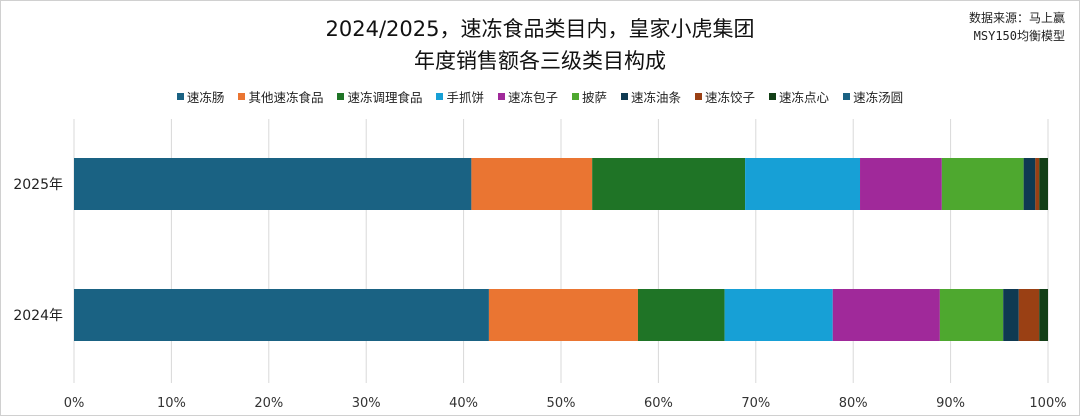 The image size is (1080, 416). Describe the element at coordinates (804, 97) in the screenshot. I see `legend-label: 速冻点心` at that location.